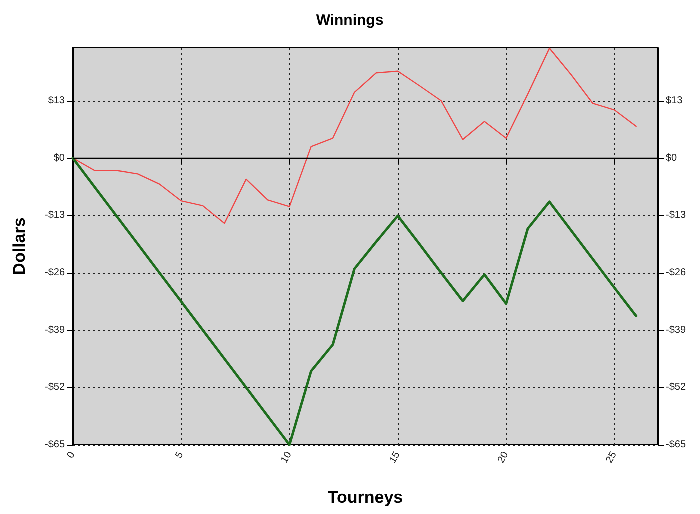 The width and height of the screenshot is (700, 514). I want to click on y-tick-label: -$65, so click(55, 445).